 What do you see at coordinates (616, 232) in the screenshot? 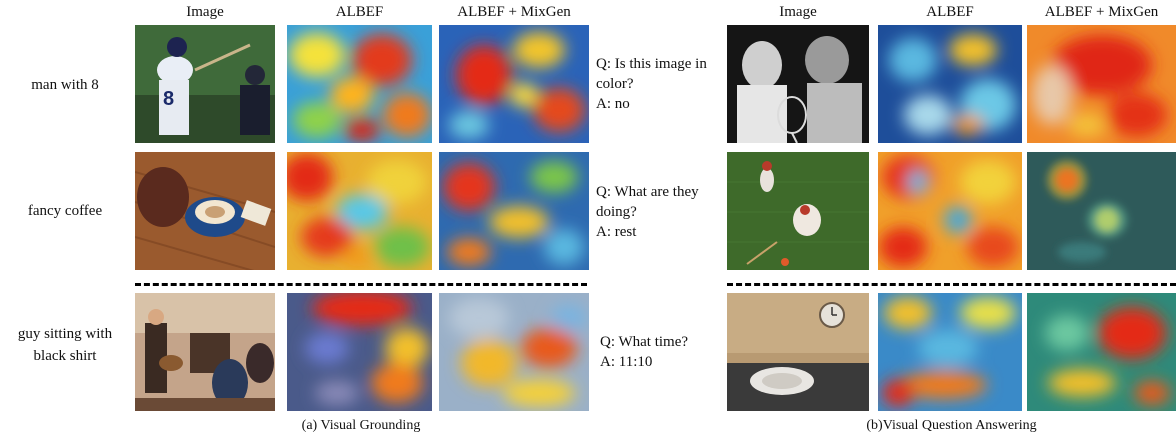
I see `vqa-answer-2: A: rest` at bounding box center [616, 232].